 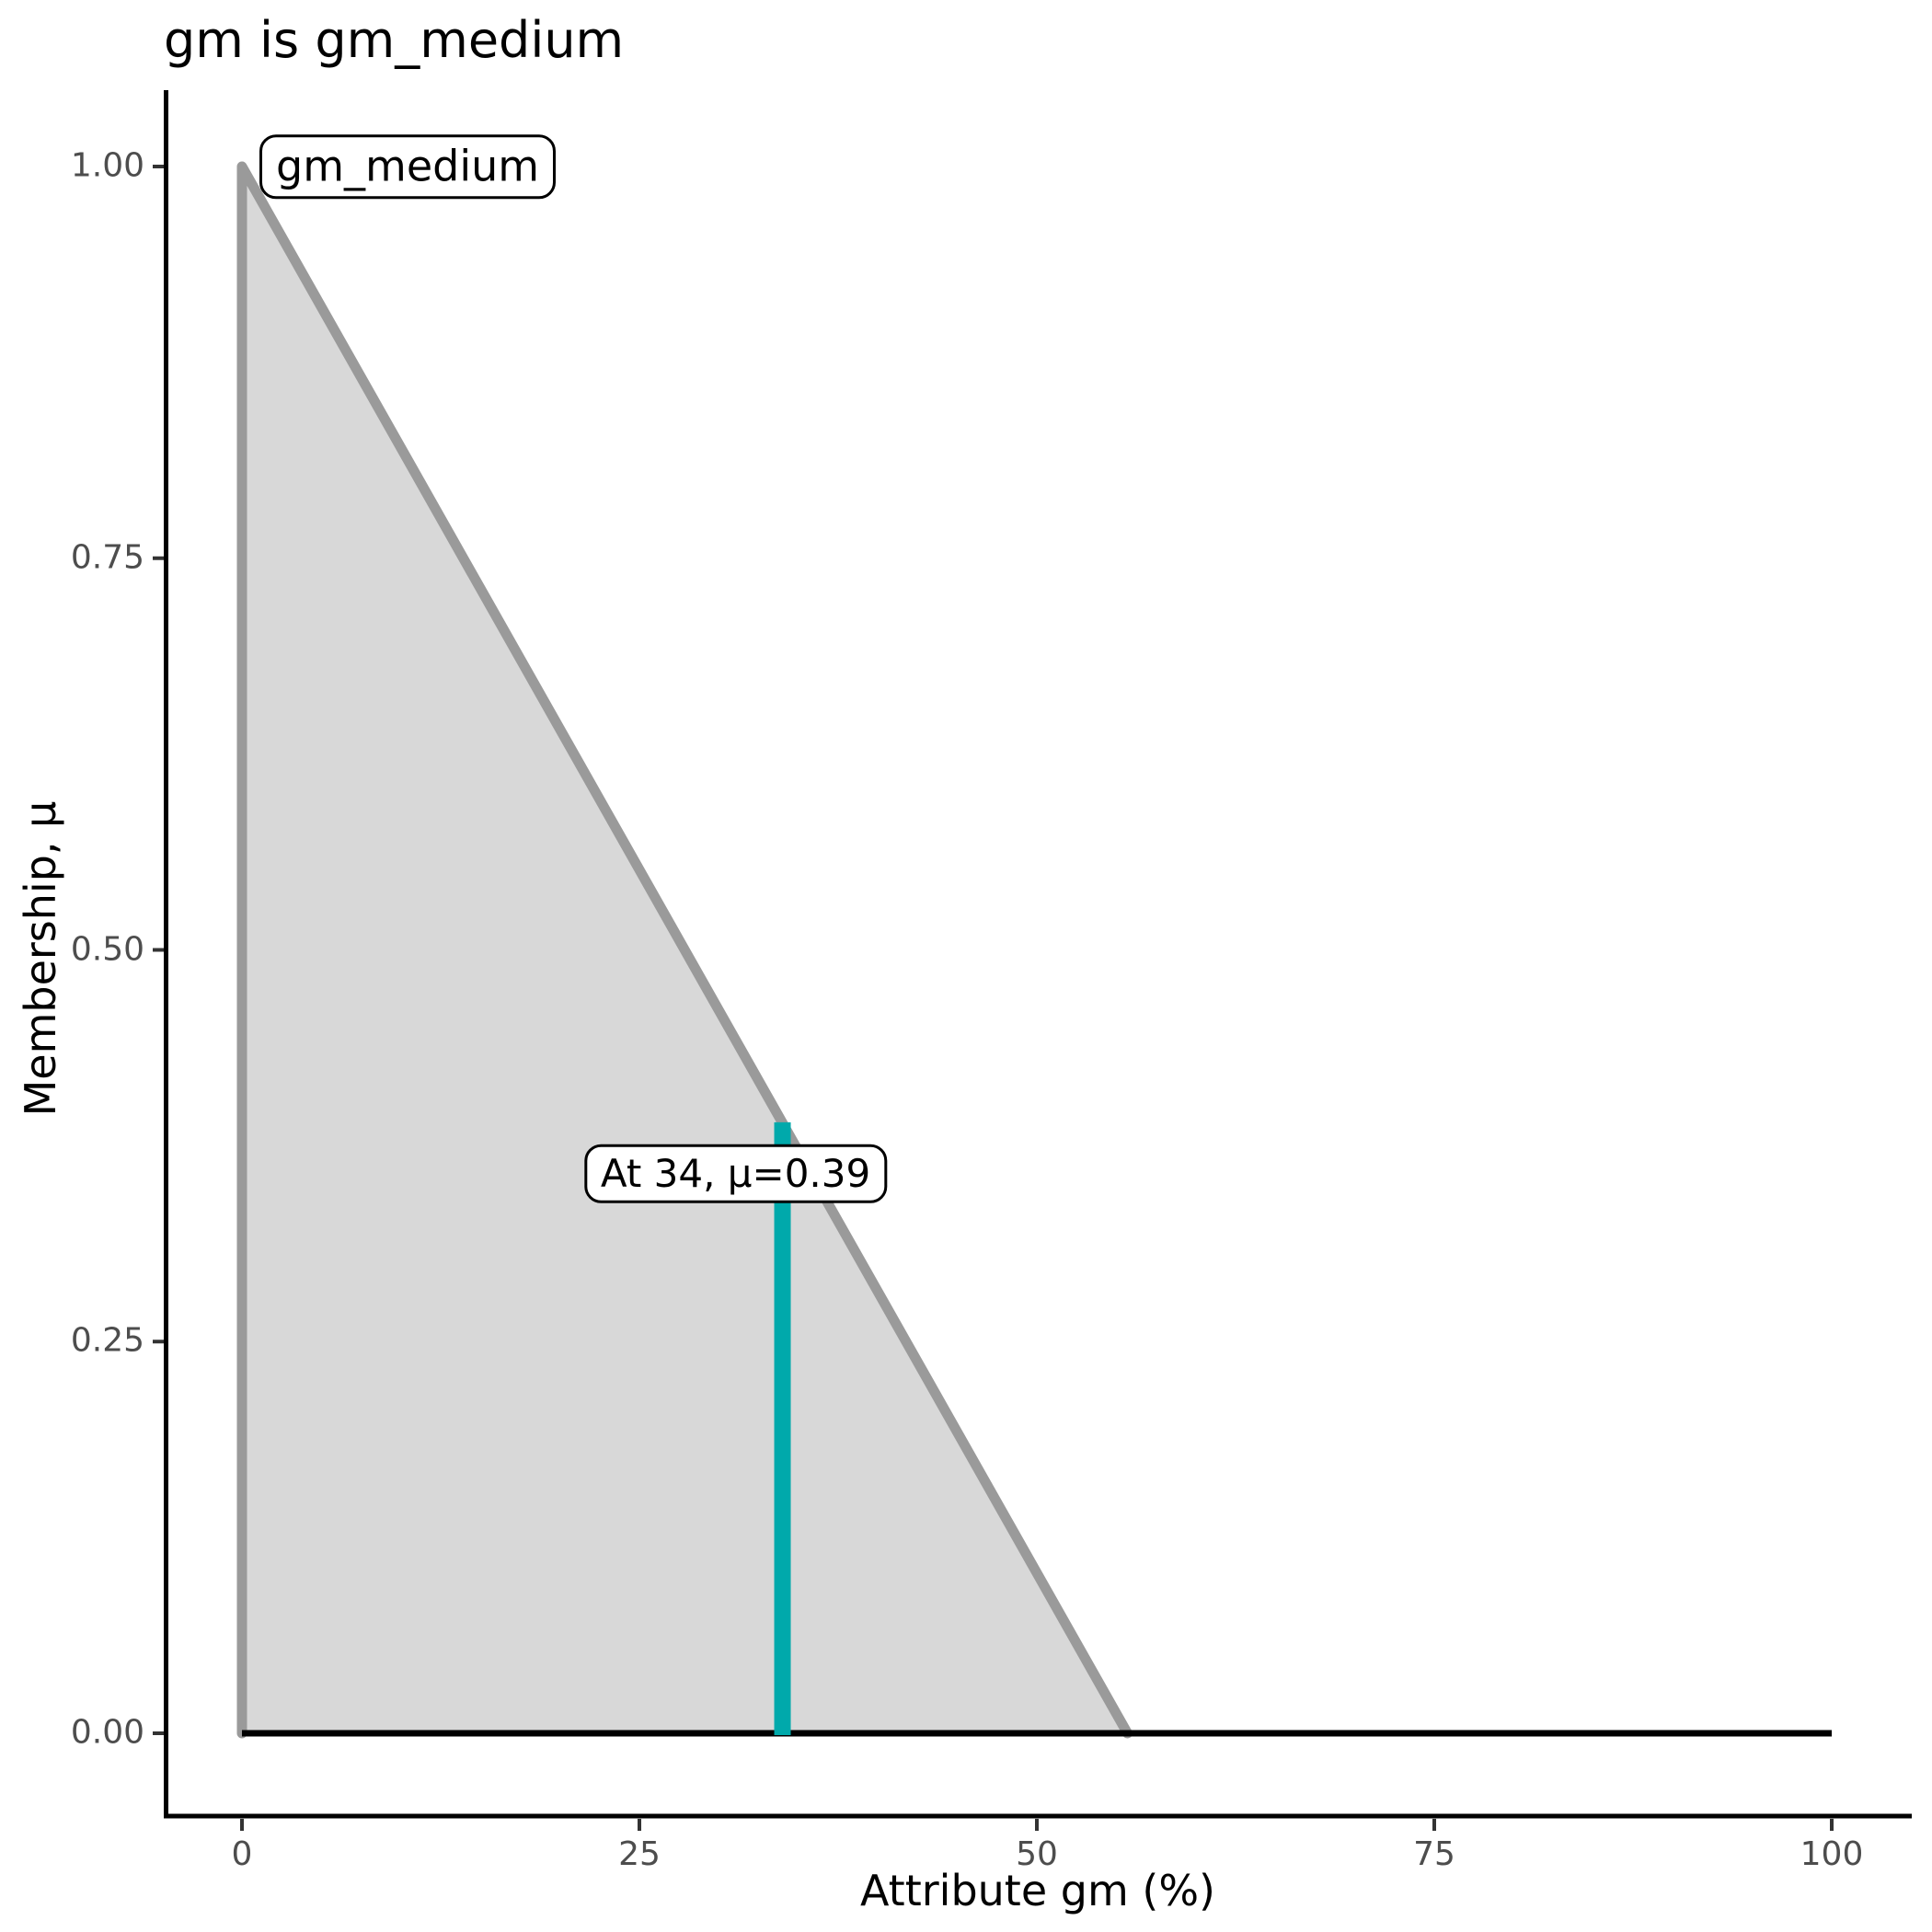 I want to click on x-axis-title: Attribute gm (%), so click(x=1037, y=1890).